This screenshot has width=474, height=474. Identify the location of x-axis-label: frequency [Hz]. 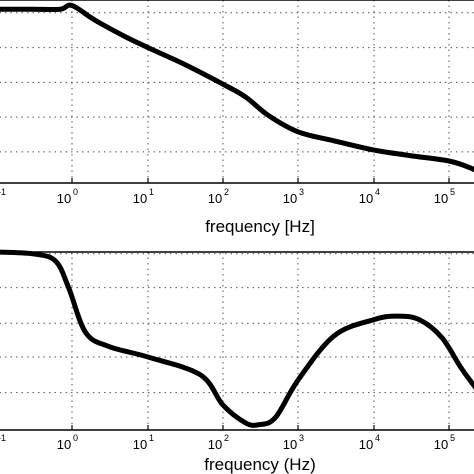
(260, 226).